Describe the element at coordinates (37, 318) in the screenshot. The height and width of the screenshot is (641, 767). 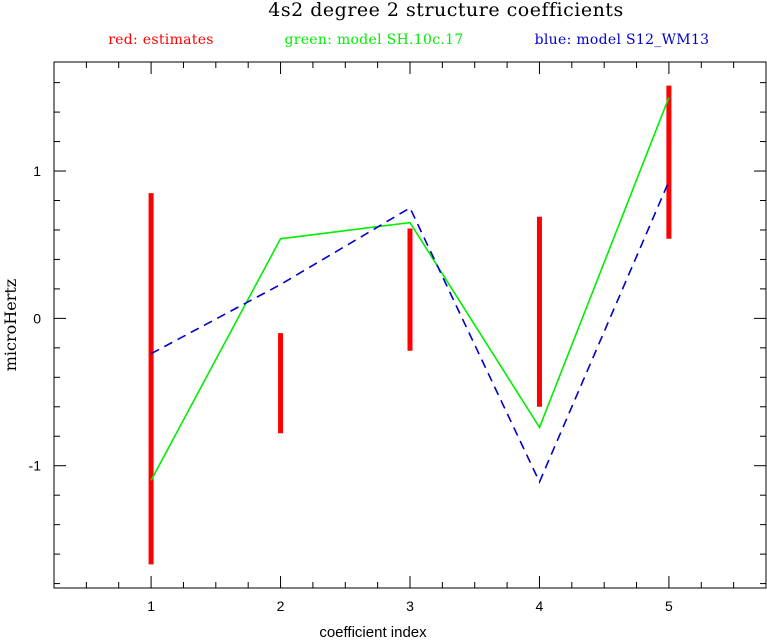
I see `y-tick-label: 0` at that location.